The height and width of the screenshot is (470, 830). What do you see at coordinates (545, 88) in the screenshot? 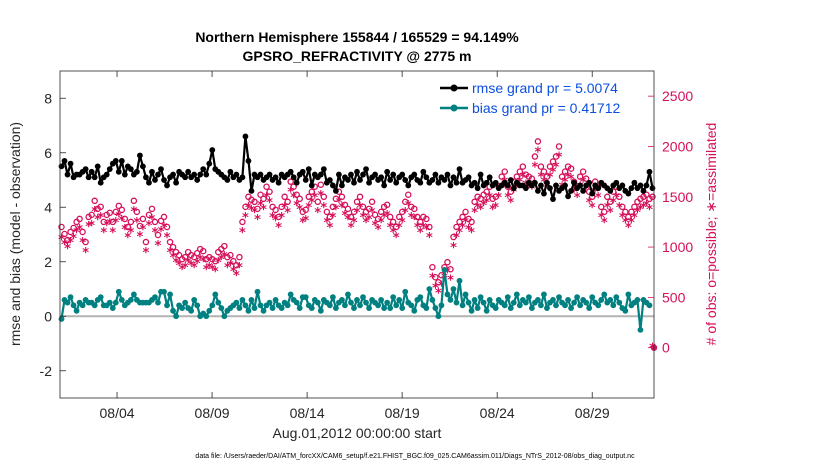
I see `legend-rmse-label: rmse grand pr = 5.0074` at bounding box center [545, 88].